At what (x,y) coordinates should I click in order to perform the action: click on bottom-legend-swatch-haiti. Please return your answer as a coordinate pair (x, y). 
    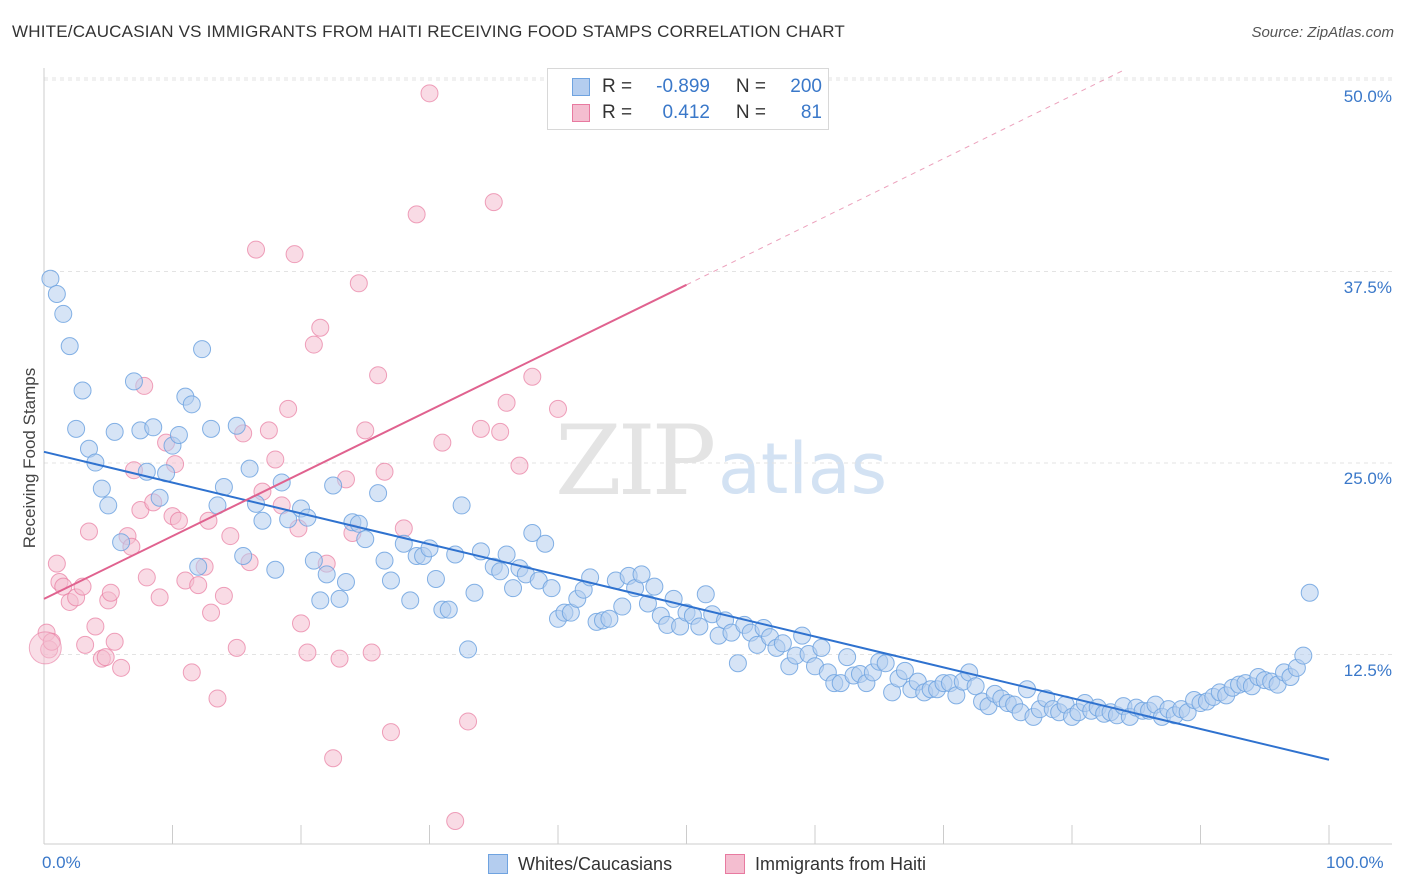
    Looking at the image, I should click on (735, 864).